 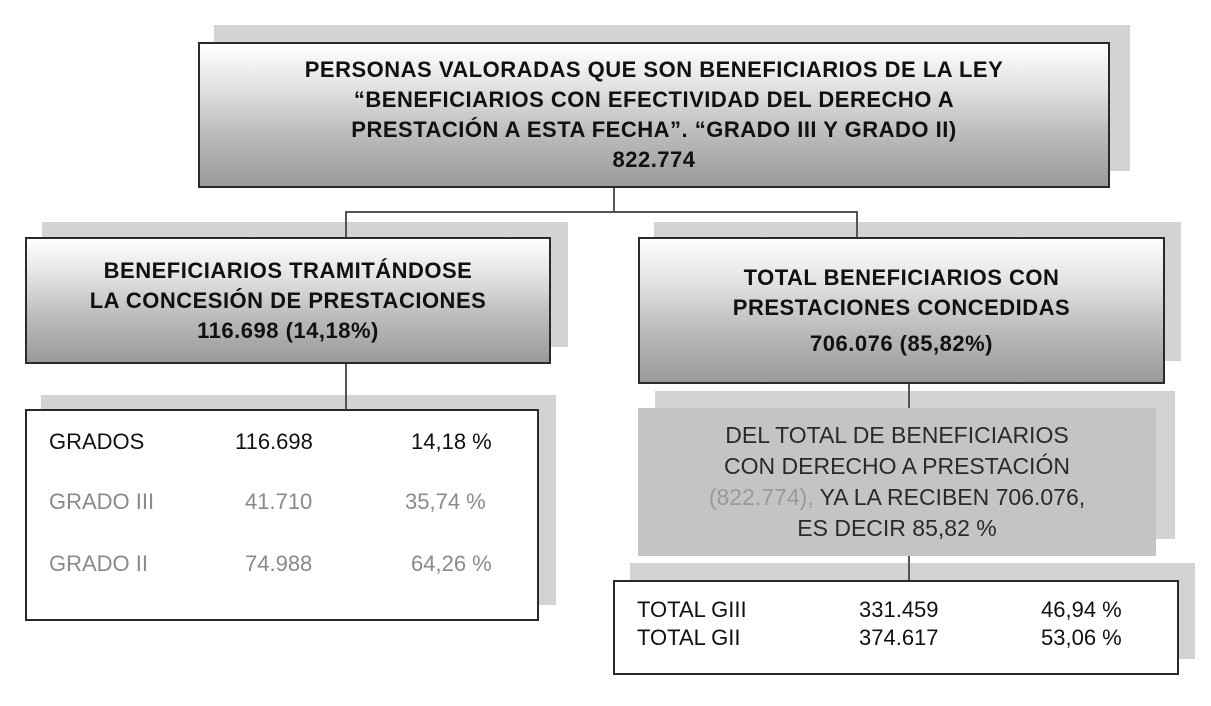 What do you see at coordinates (949, 497) in the screenshot?
I see `note-line-3-rest: YA LA RECIBEN 706.076,` at bounding box center [949, 497].